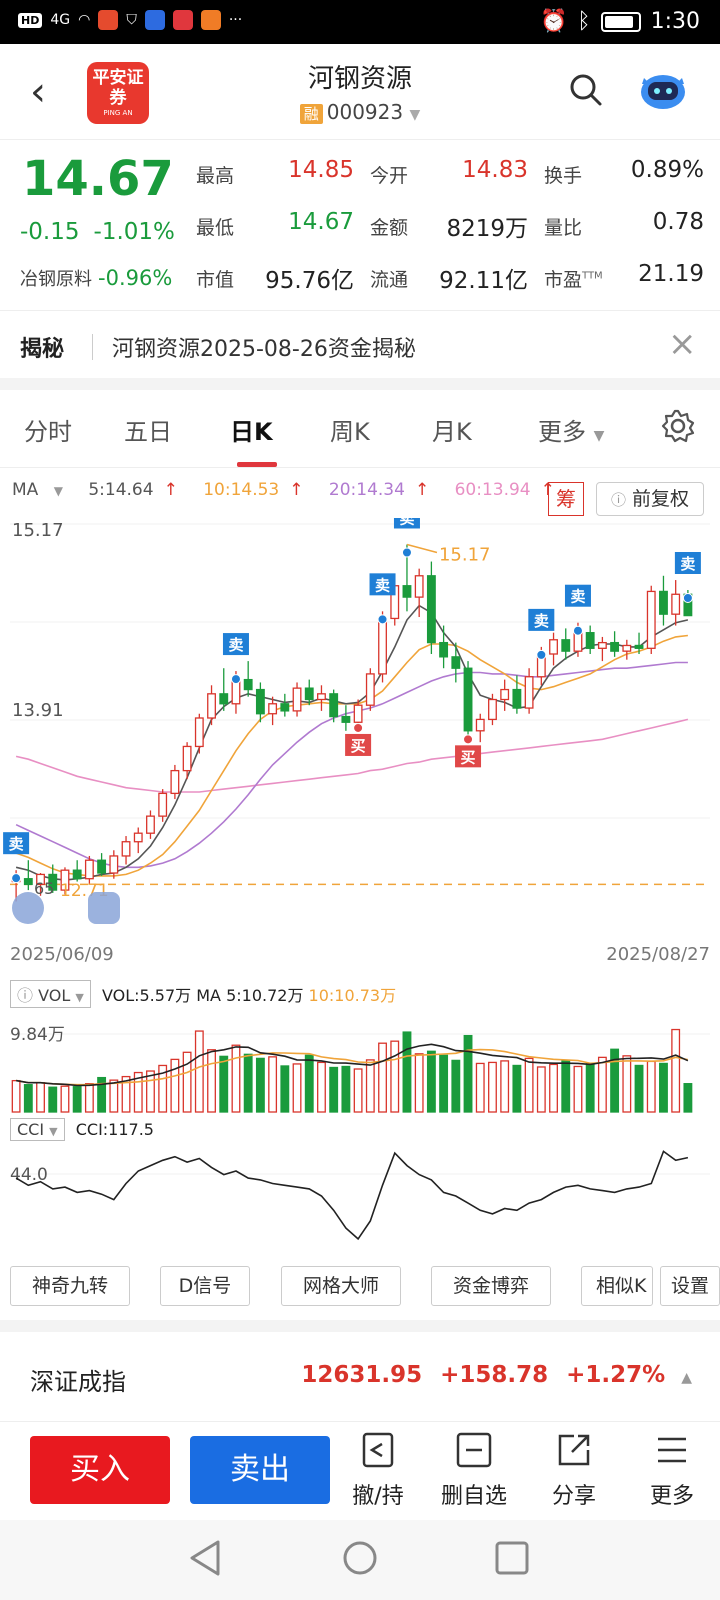 The height and width of the screenshot is (1600, 720). I want to click on bottom-action-bar: 买入 卖出 撤/持 删自选 分享 更多, so click(360, 1472).